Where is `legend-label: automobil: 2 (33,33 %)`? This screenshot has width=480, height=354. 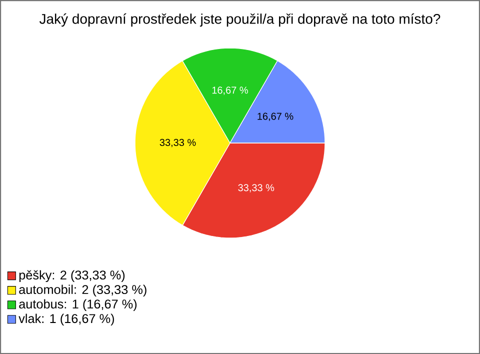
legend-label: automobil: 2 (33,33 %) is located at coordinates (82, 290).